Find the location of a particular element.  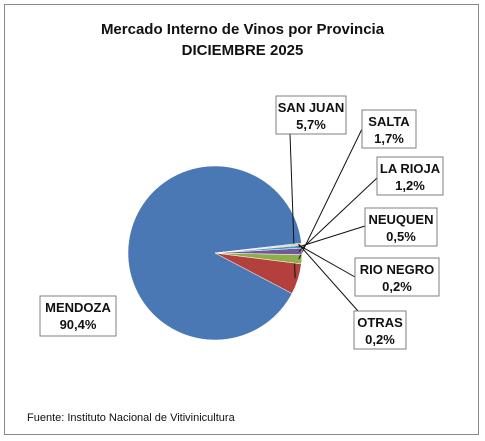

leader-line-neuquen is located at coordinates (332, 236).